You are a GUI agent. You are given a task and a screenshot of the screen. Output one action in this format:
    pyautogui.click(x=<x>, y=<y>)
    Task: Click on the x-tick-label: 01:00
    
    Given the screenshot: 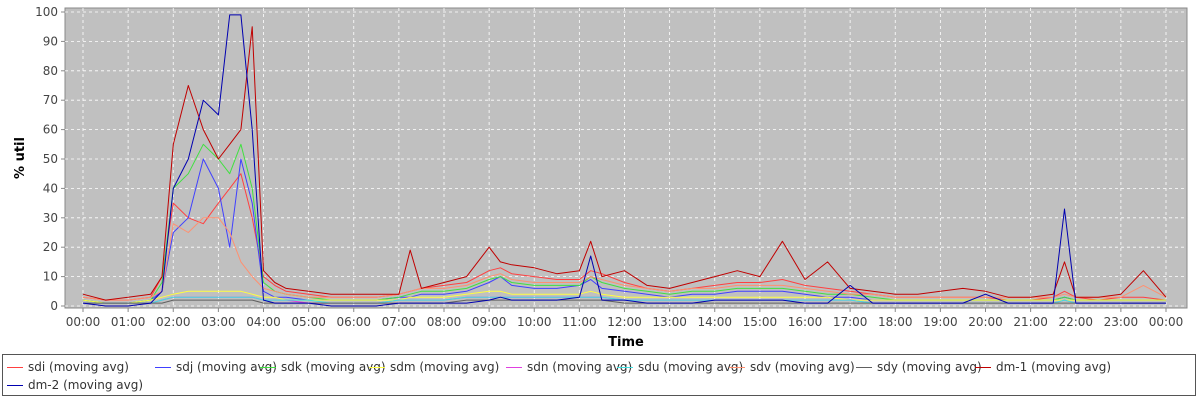 What is the action you would take?
    pyautogui.click(x=128, y=322)
    